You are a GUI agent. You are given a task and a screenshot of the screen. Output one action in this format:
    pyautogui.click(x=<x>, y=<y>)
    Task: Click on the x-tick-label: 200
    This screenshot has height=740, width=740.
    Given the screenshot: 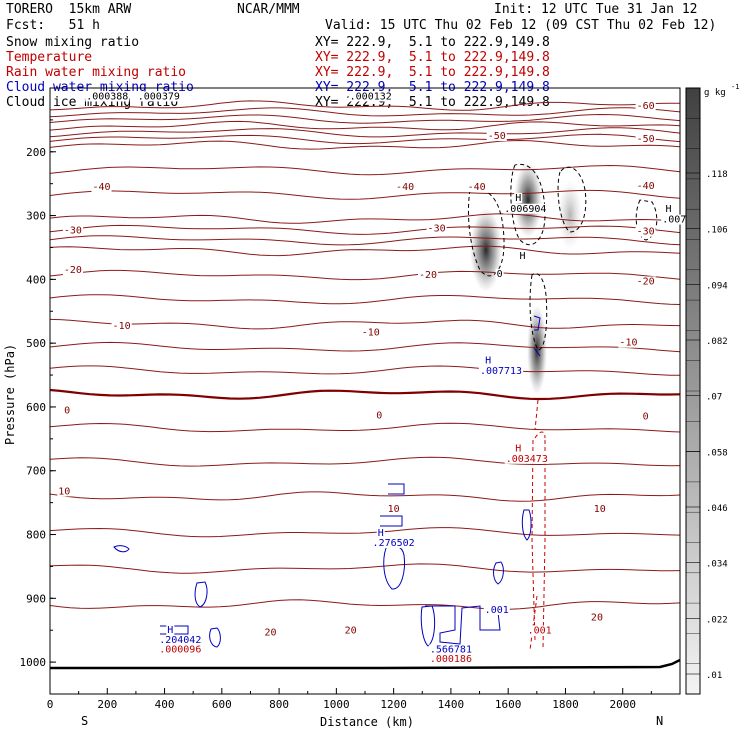 What is the action you would take?
    pyautogui.click(x=107, y=704)
    